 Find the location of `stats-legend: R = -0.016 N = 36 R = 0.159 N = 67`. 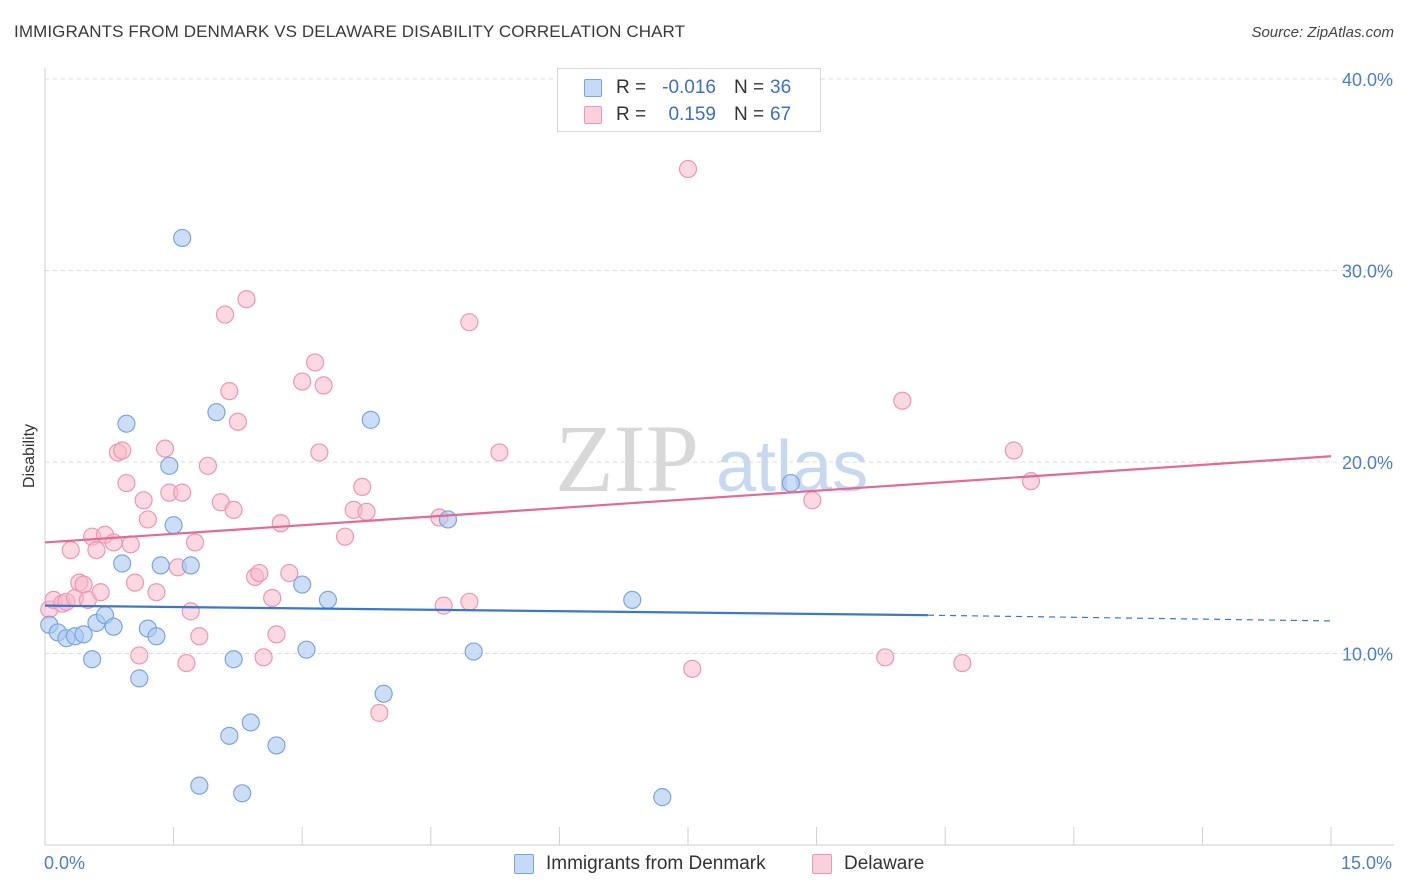

stats-legend: R = -0.016 N = 36 R = 0.159 N = 67 is located at coordinates (689, 100).